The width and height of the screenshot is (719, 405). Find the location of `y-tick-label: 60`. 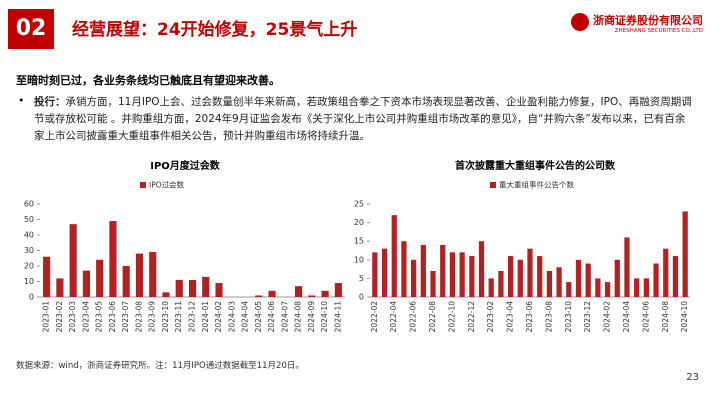

y-tick-label: 60 is located at coordinates (29, 204).